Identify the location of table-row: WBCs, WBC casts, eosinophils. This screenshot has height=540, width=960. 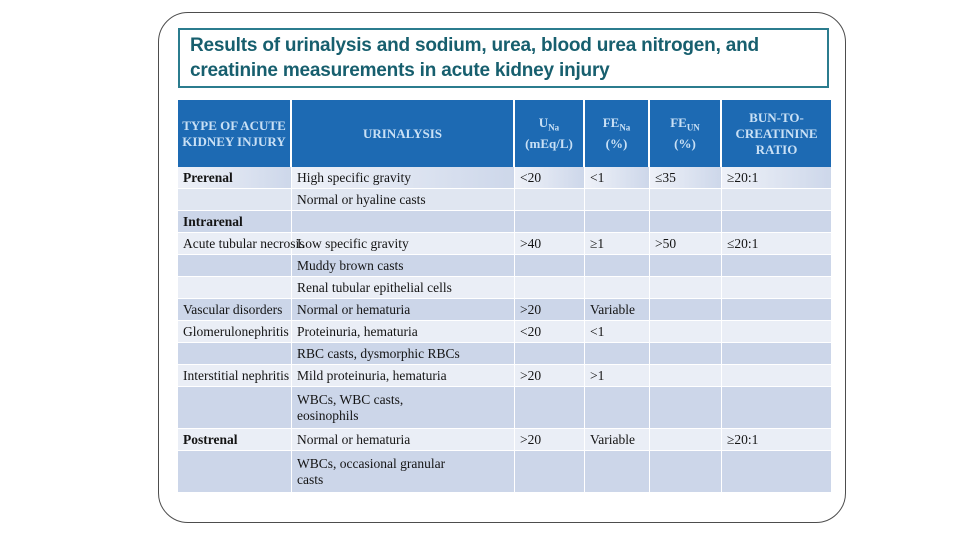
(504, 408).